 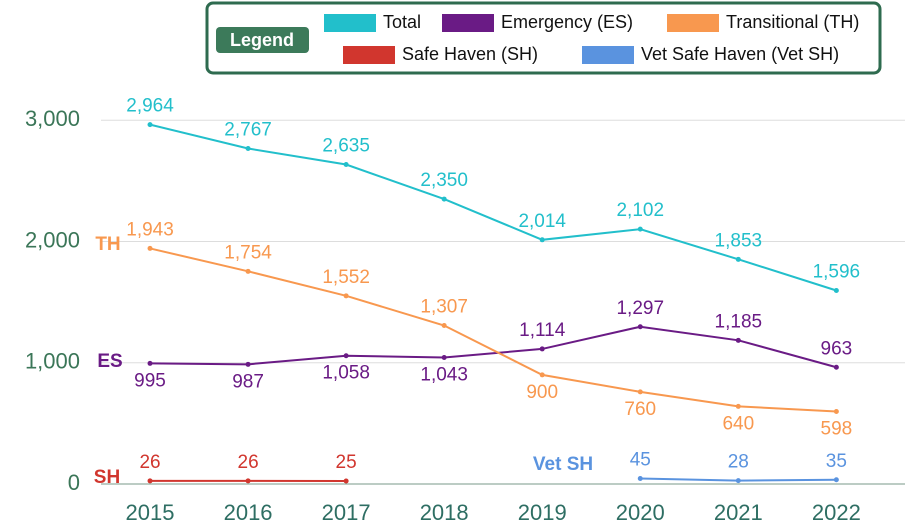 I want to click on data-label: 1,552, so click(x=346, y=277).